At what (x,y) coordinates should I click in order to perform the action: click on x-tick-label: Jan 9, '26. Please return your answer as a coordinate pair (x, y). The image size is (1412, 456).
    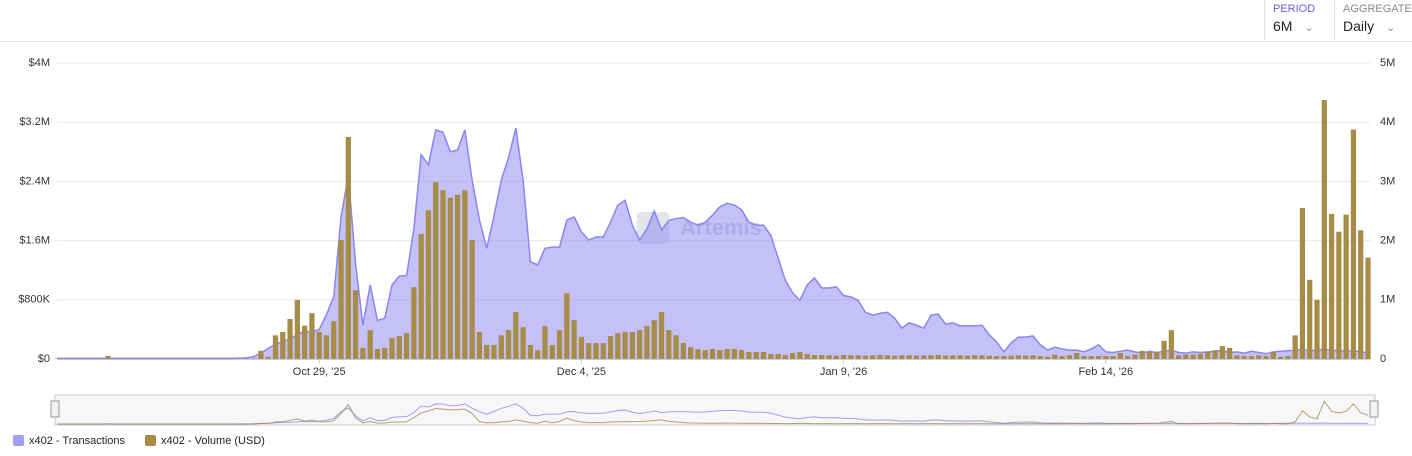
    Looking at the image, I should click on (843, 372).